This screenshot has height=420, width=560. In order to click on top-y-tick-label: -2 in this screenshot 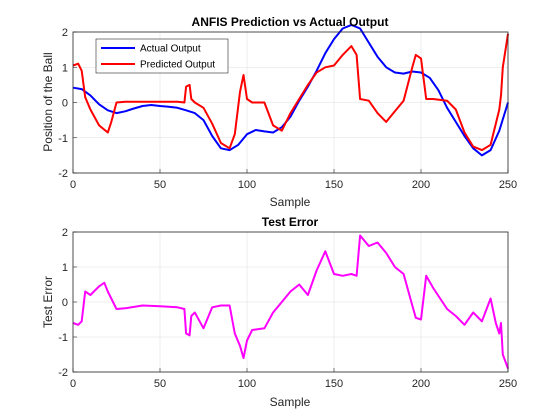, I will do `click(63, 174)`.